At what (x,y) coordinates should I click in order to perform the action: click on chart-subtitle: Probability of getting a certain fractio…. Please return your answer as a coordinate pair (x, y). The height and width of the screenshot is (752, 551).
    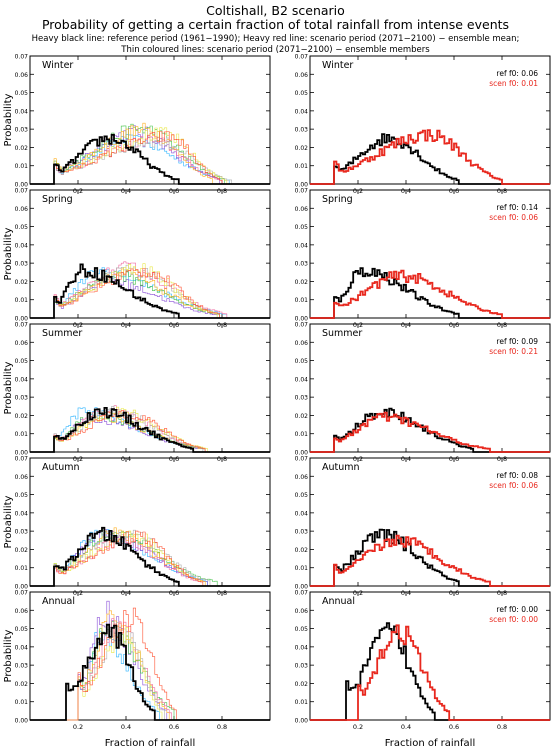
    Looking at the image, I should click on (275, 24).